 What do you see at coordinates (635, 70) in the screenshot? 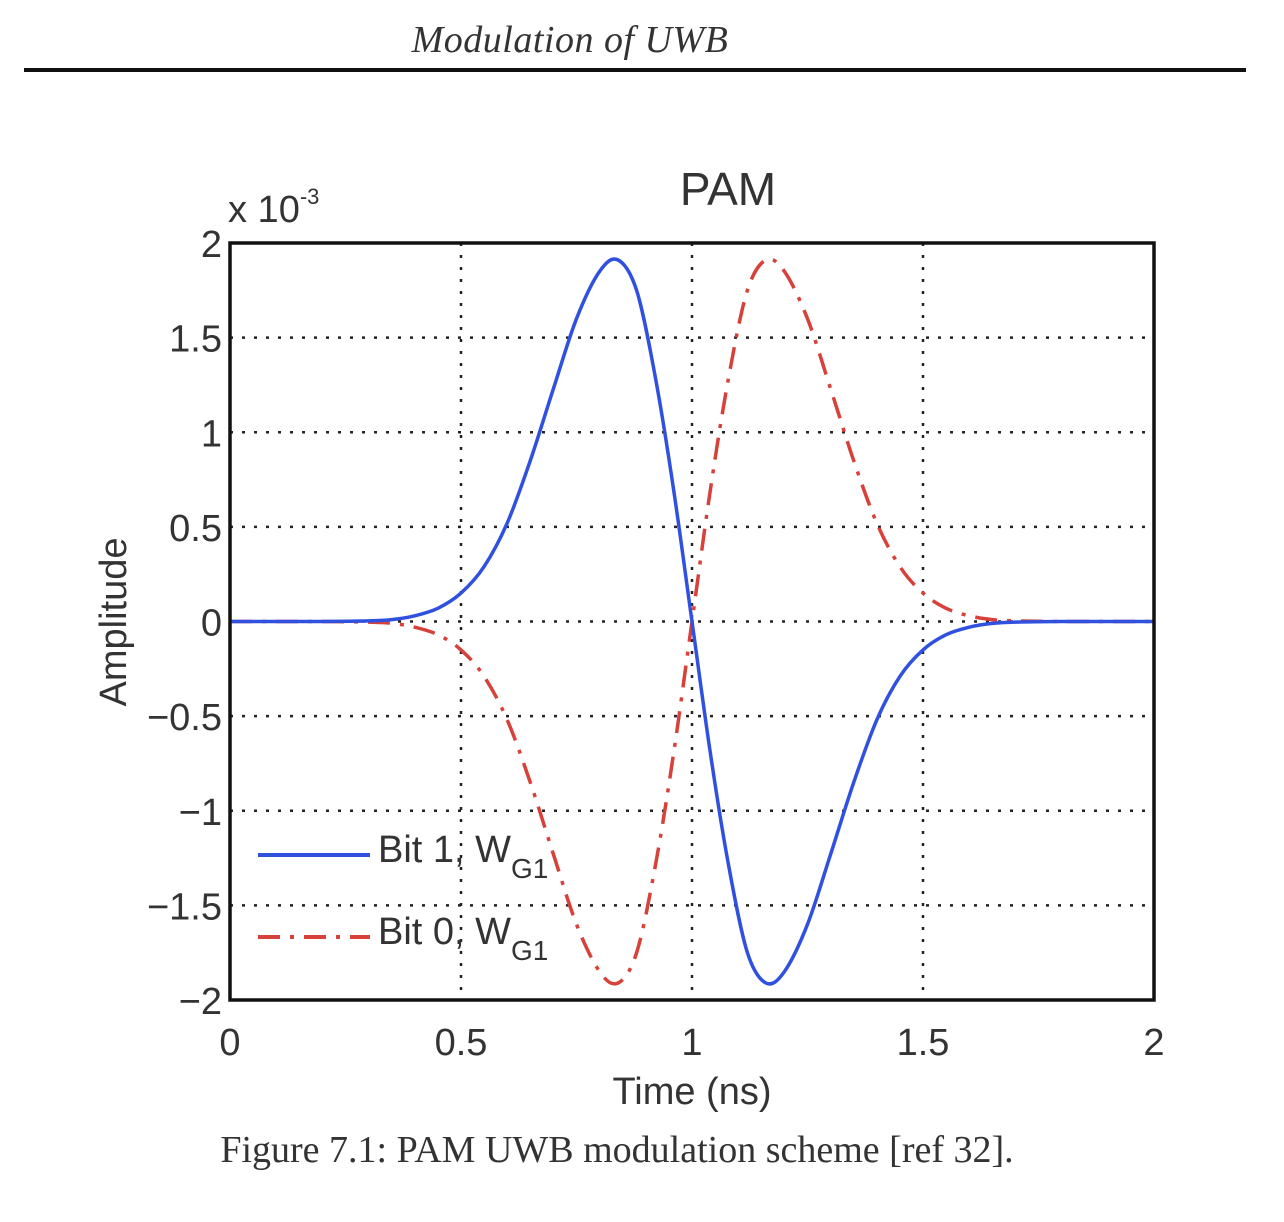
I see `header-rule` at bounding box center [635, 70].